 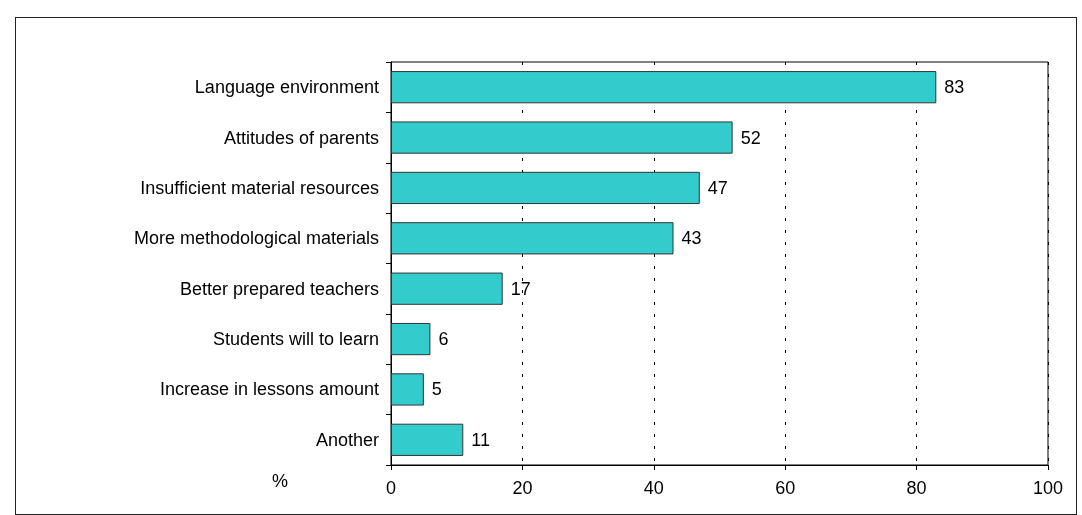 What do you see at coordinates (954, 87) in the screenshot?
I see `data-label: 83` at bounding box center [954, 87].